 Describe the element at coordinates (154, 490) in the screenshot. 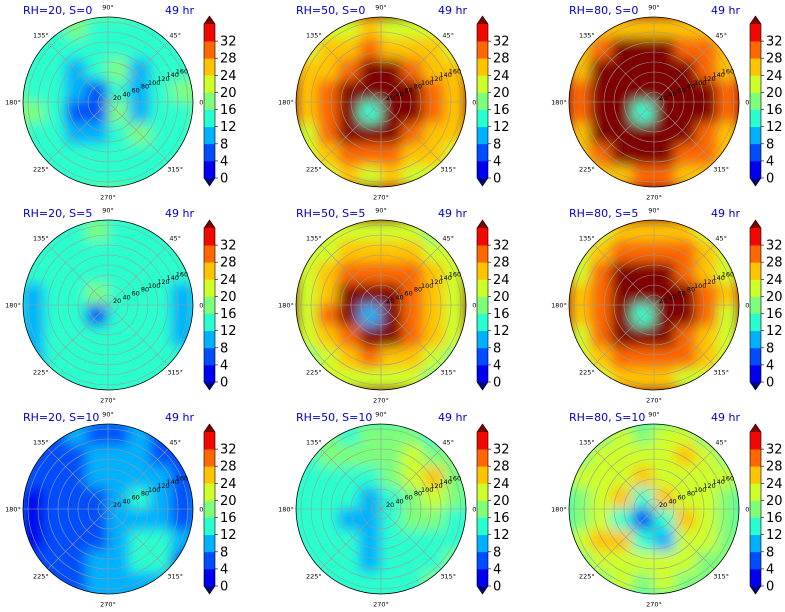

I see `radial-tick-label: 100` at that location.